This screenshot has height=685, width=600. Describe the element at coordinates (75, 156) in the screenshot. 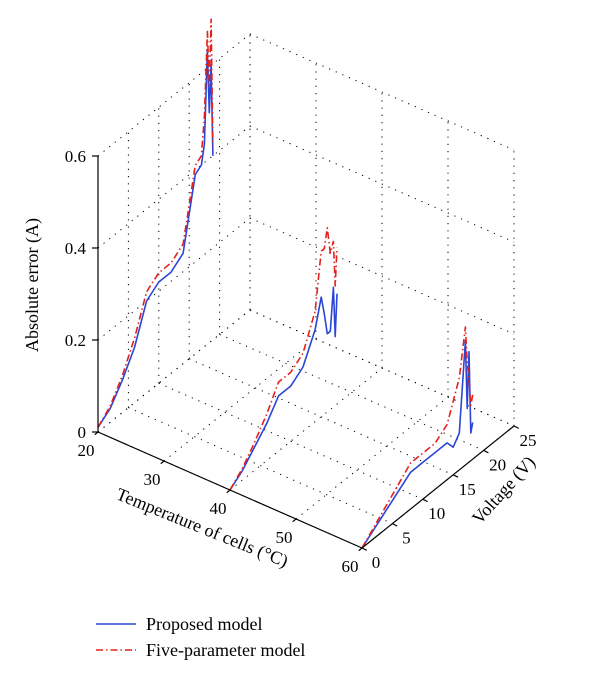

I see `z-tick-label: 0.6` at that location.